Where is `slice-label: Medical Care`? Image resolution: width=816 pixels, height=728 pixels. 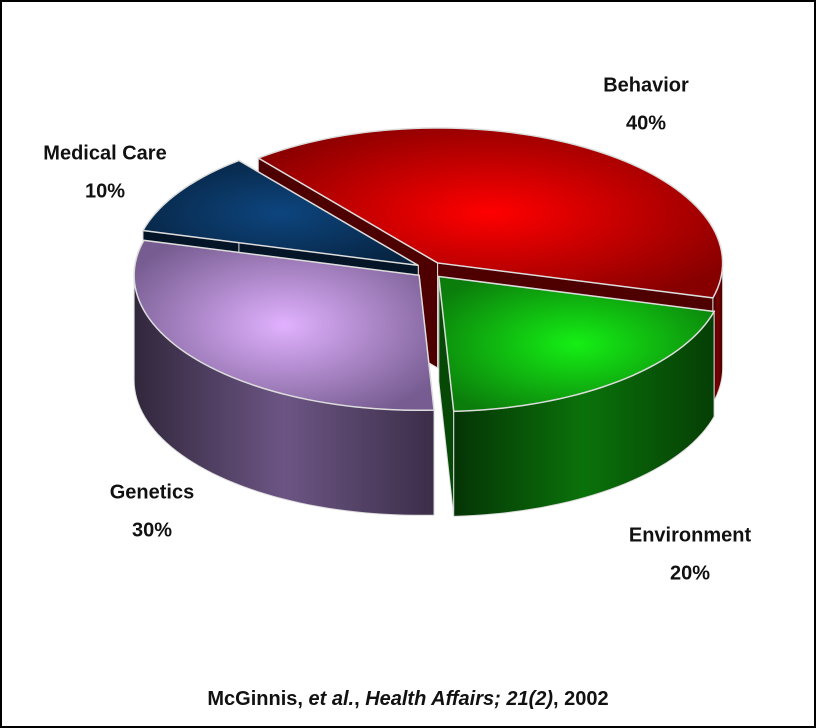
slice-label: Medical Care is located at coordinates (104, 153).